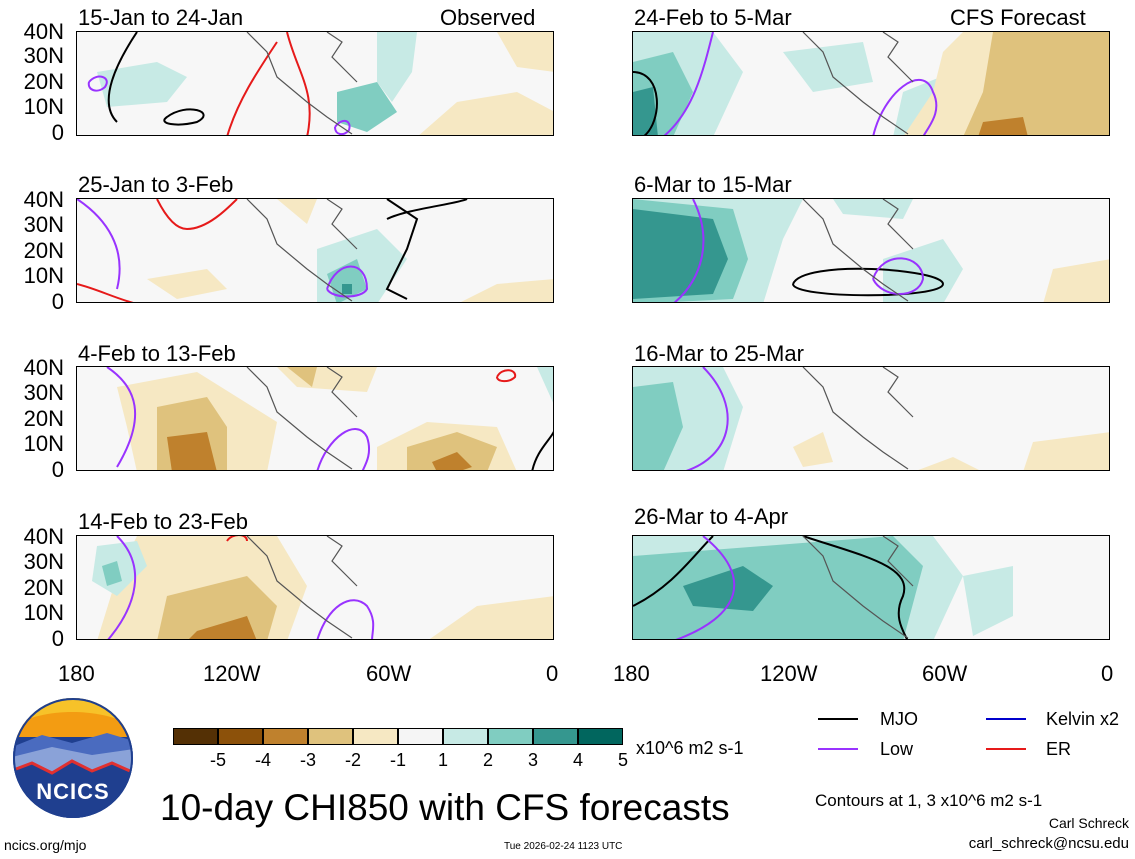  Describe the element at coordinates (307, 760) in the screenshot. I see `colorbar-label: -3` at that location.